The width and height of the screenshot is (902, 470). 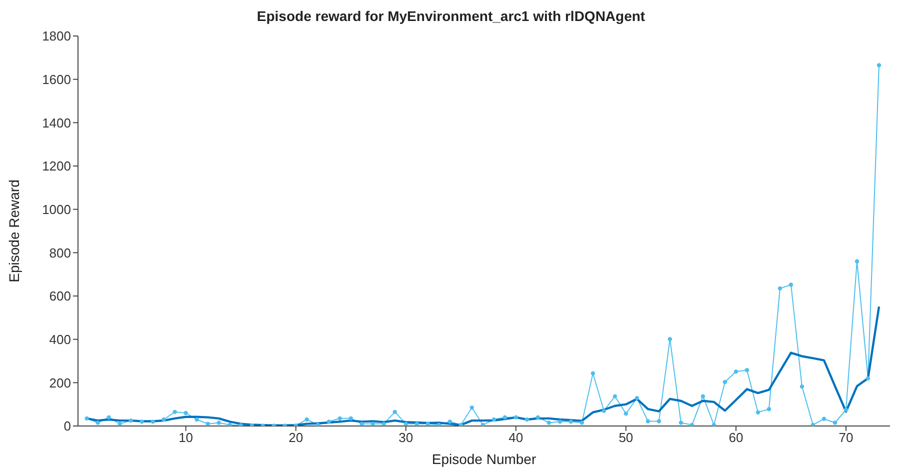 I want to click on x-tick-label: 50, so click(x=626, y=438).